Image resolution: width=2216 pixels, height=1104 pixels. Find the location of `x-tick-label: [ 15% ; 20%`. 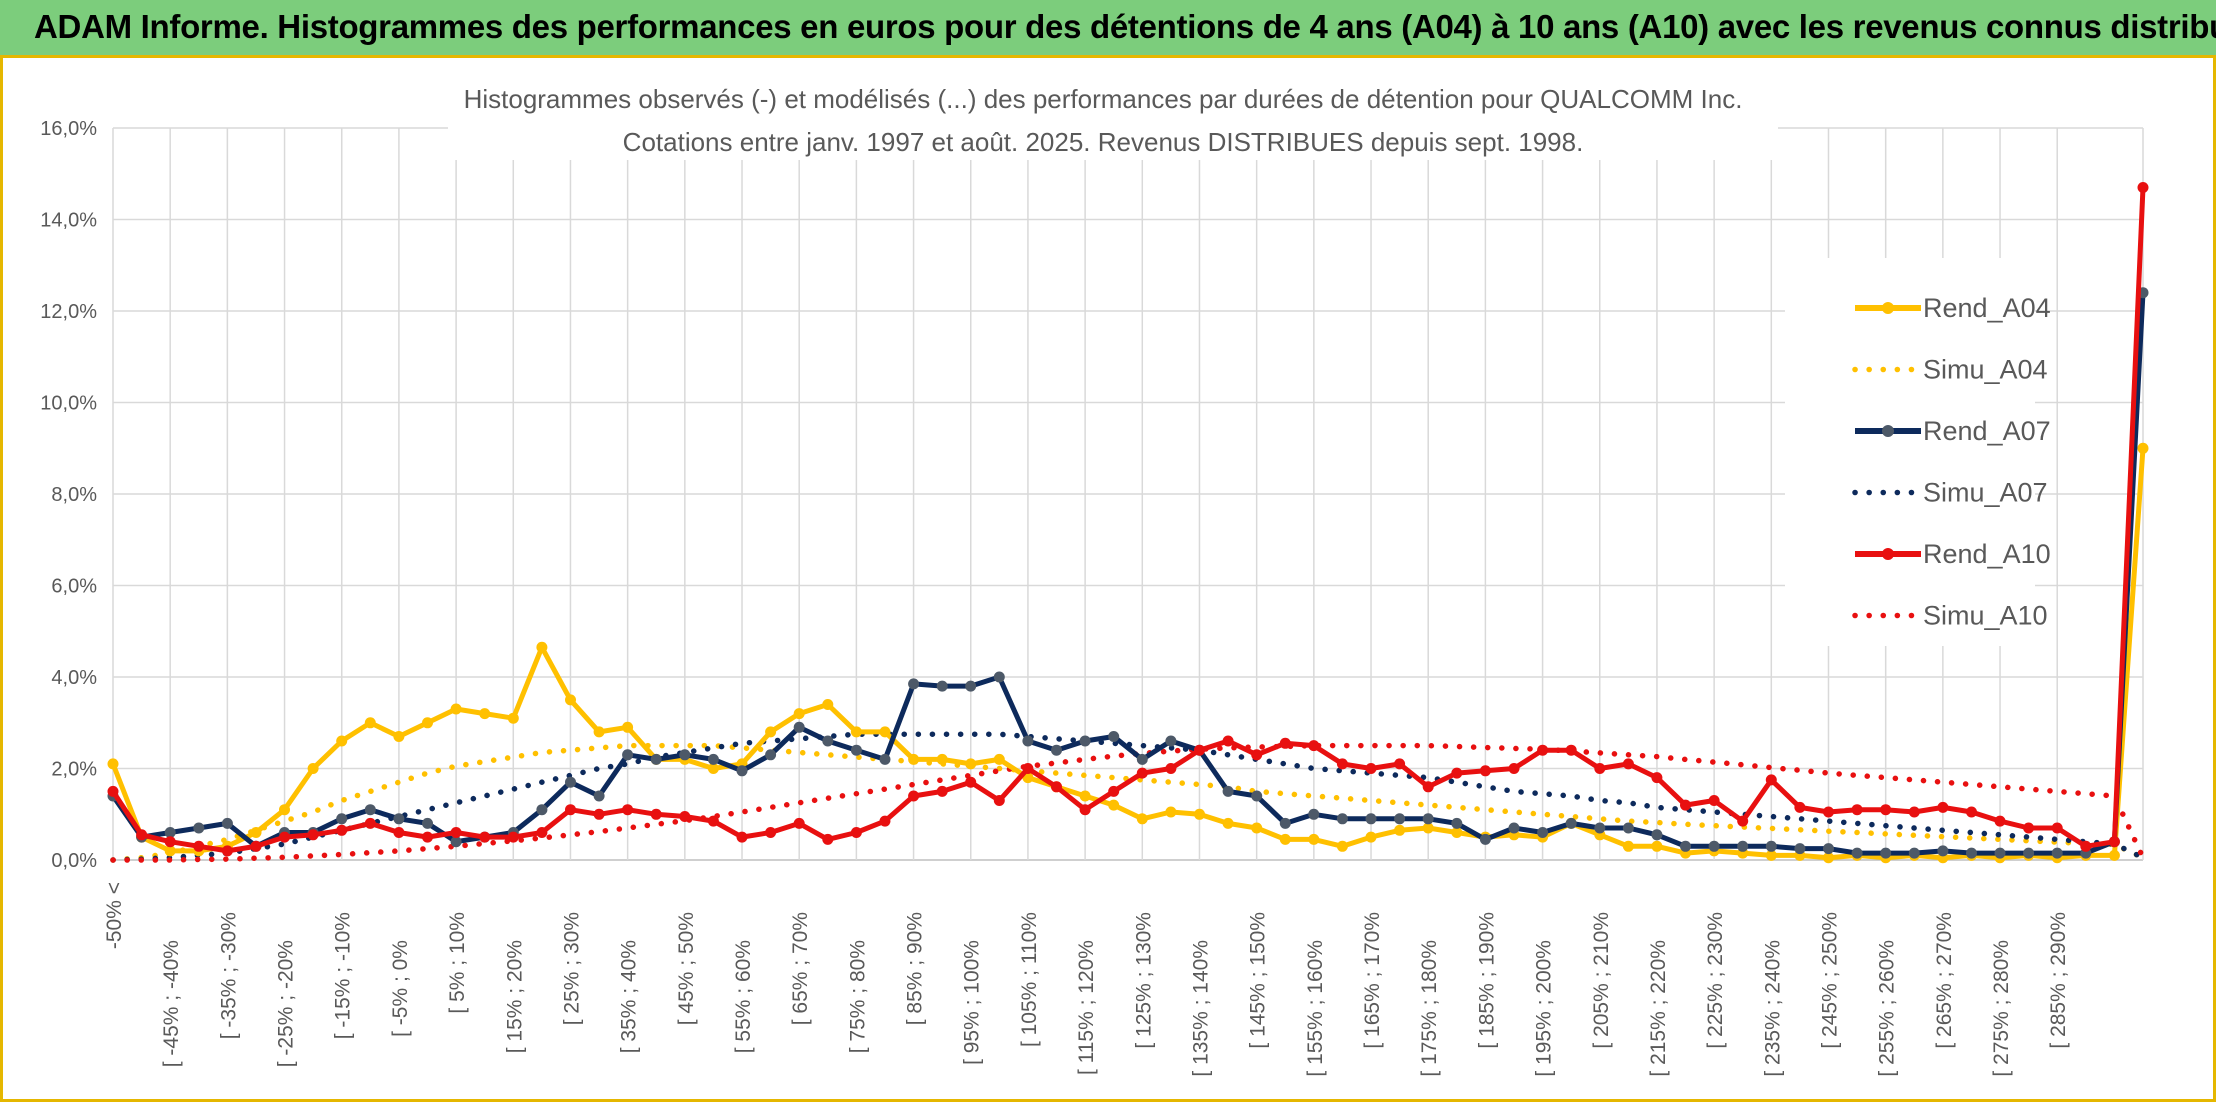

x-tick-label: [ 15% ; 20% is located at coordinates (514, 996).